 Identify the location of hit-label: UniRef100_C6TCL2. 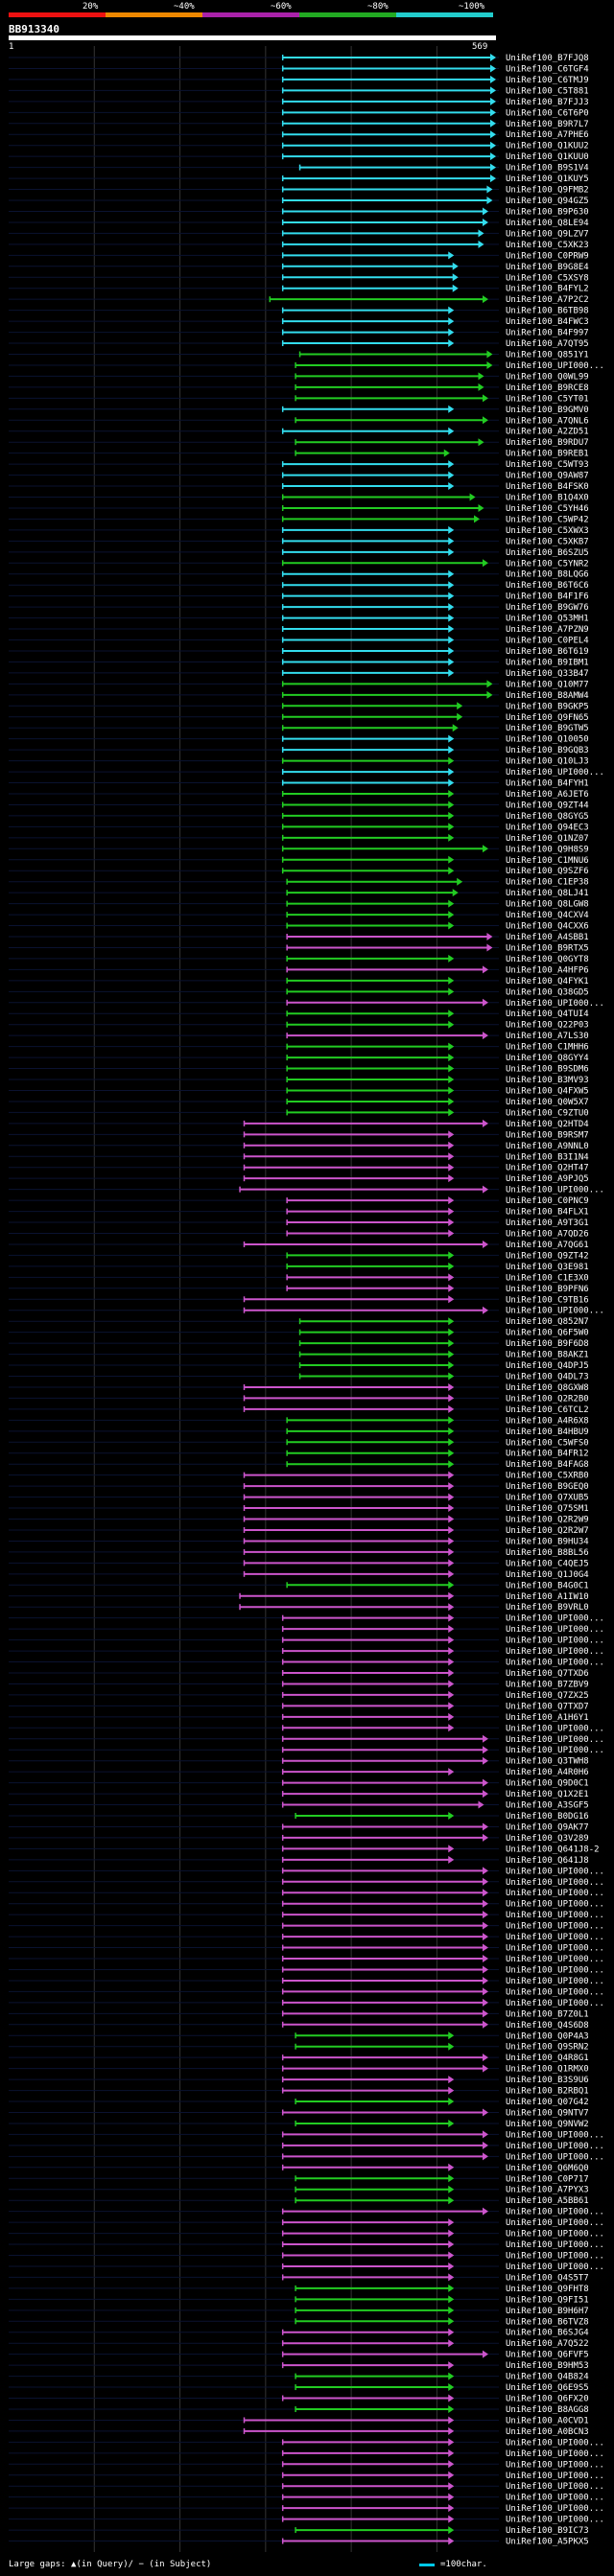
(547, 1410).